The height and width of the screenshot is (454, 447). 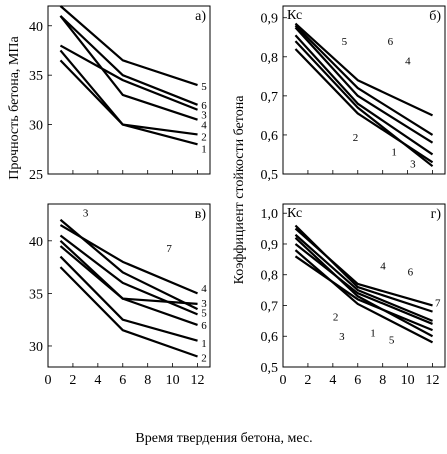 What do you see at coordinates (223, 438) in the screenshot?
I see `x-axis-label: Время твердения бетона, мес.` at bounding box center [223, 438].